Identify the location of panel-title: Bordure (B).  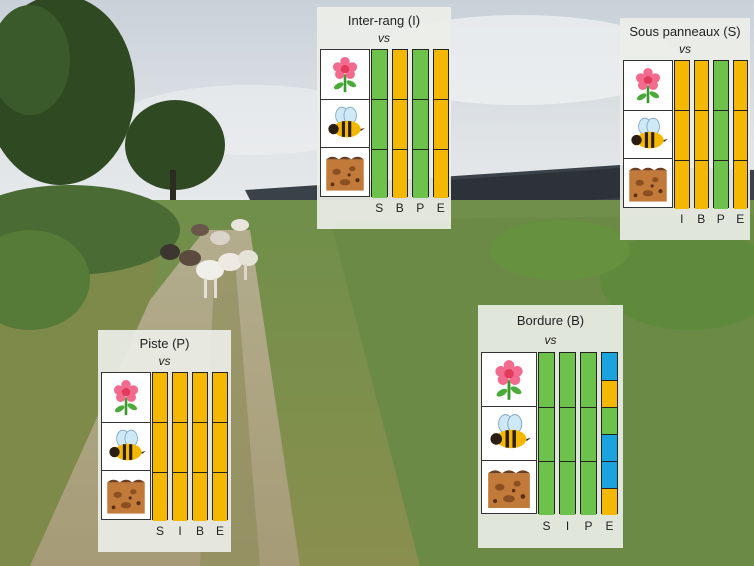
(550, 320).